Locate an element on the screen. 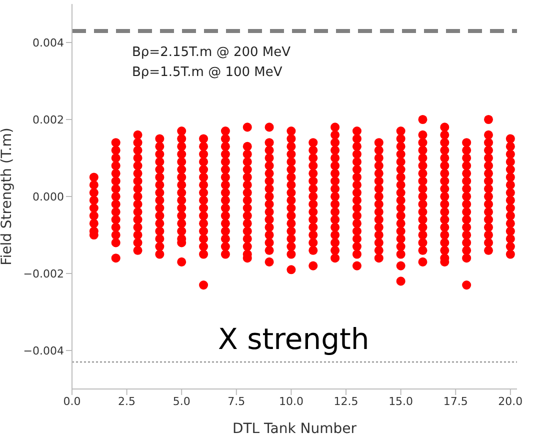 Image resolution: width=533 pixels, height=443 pixels. x-tick-label: 10.0 is located at coordinates (291, 401).